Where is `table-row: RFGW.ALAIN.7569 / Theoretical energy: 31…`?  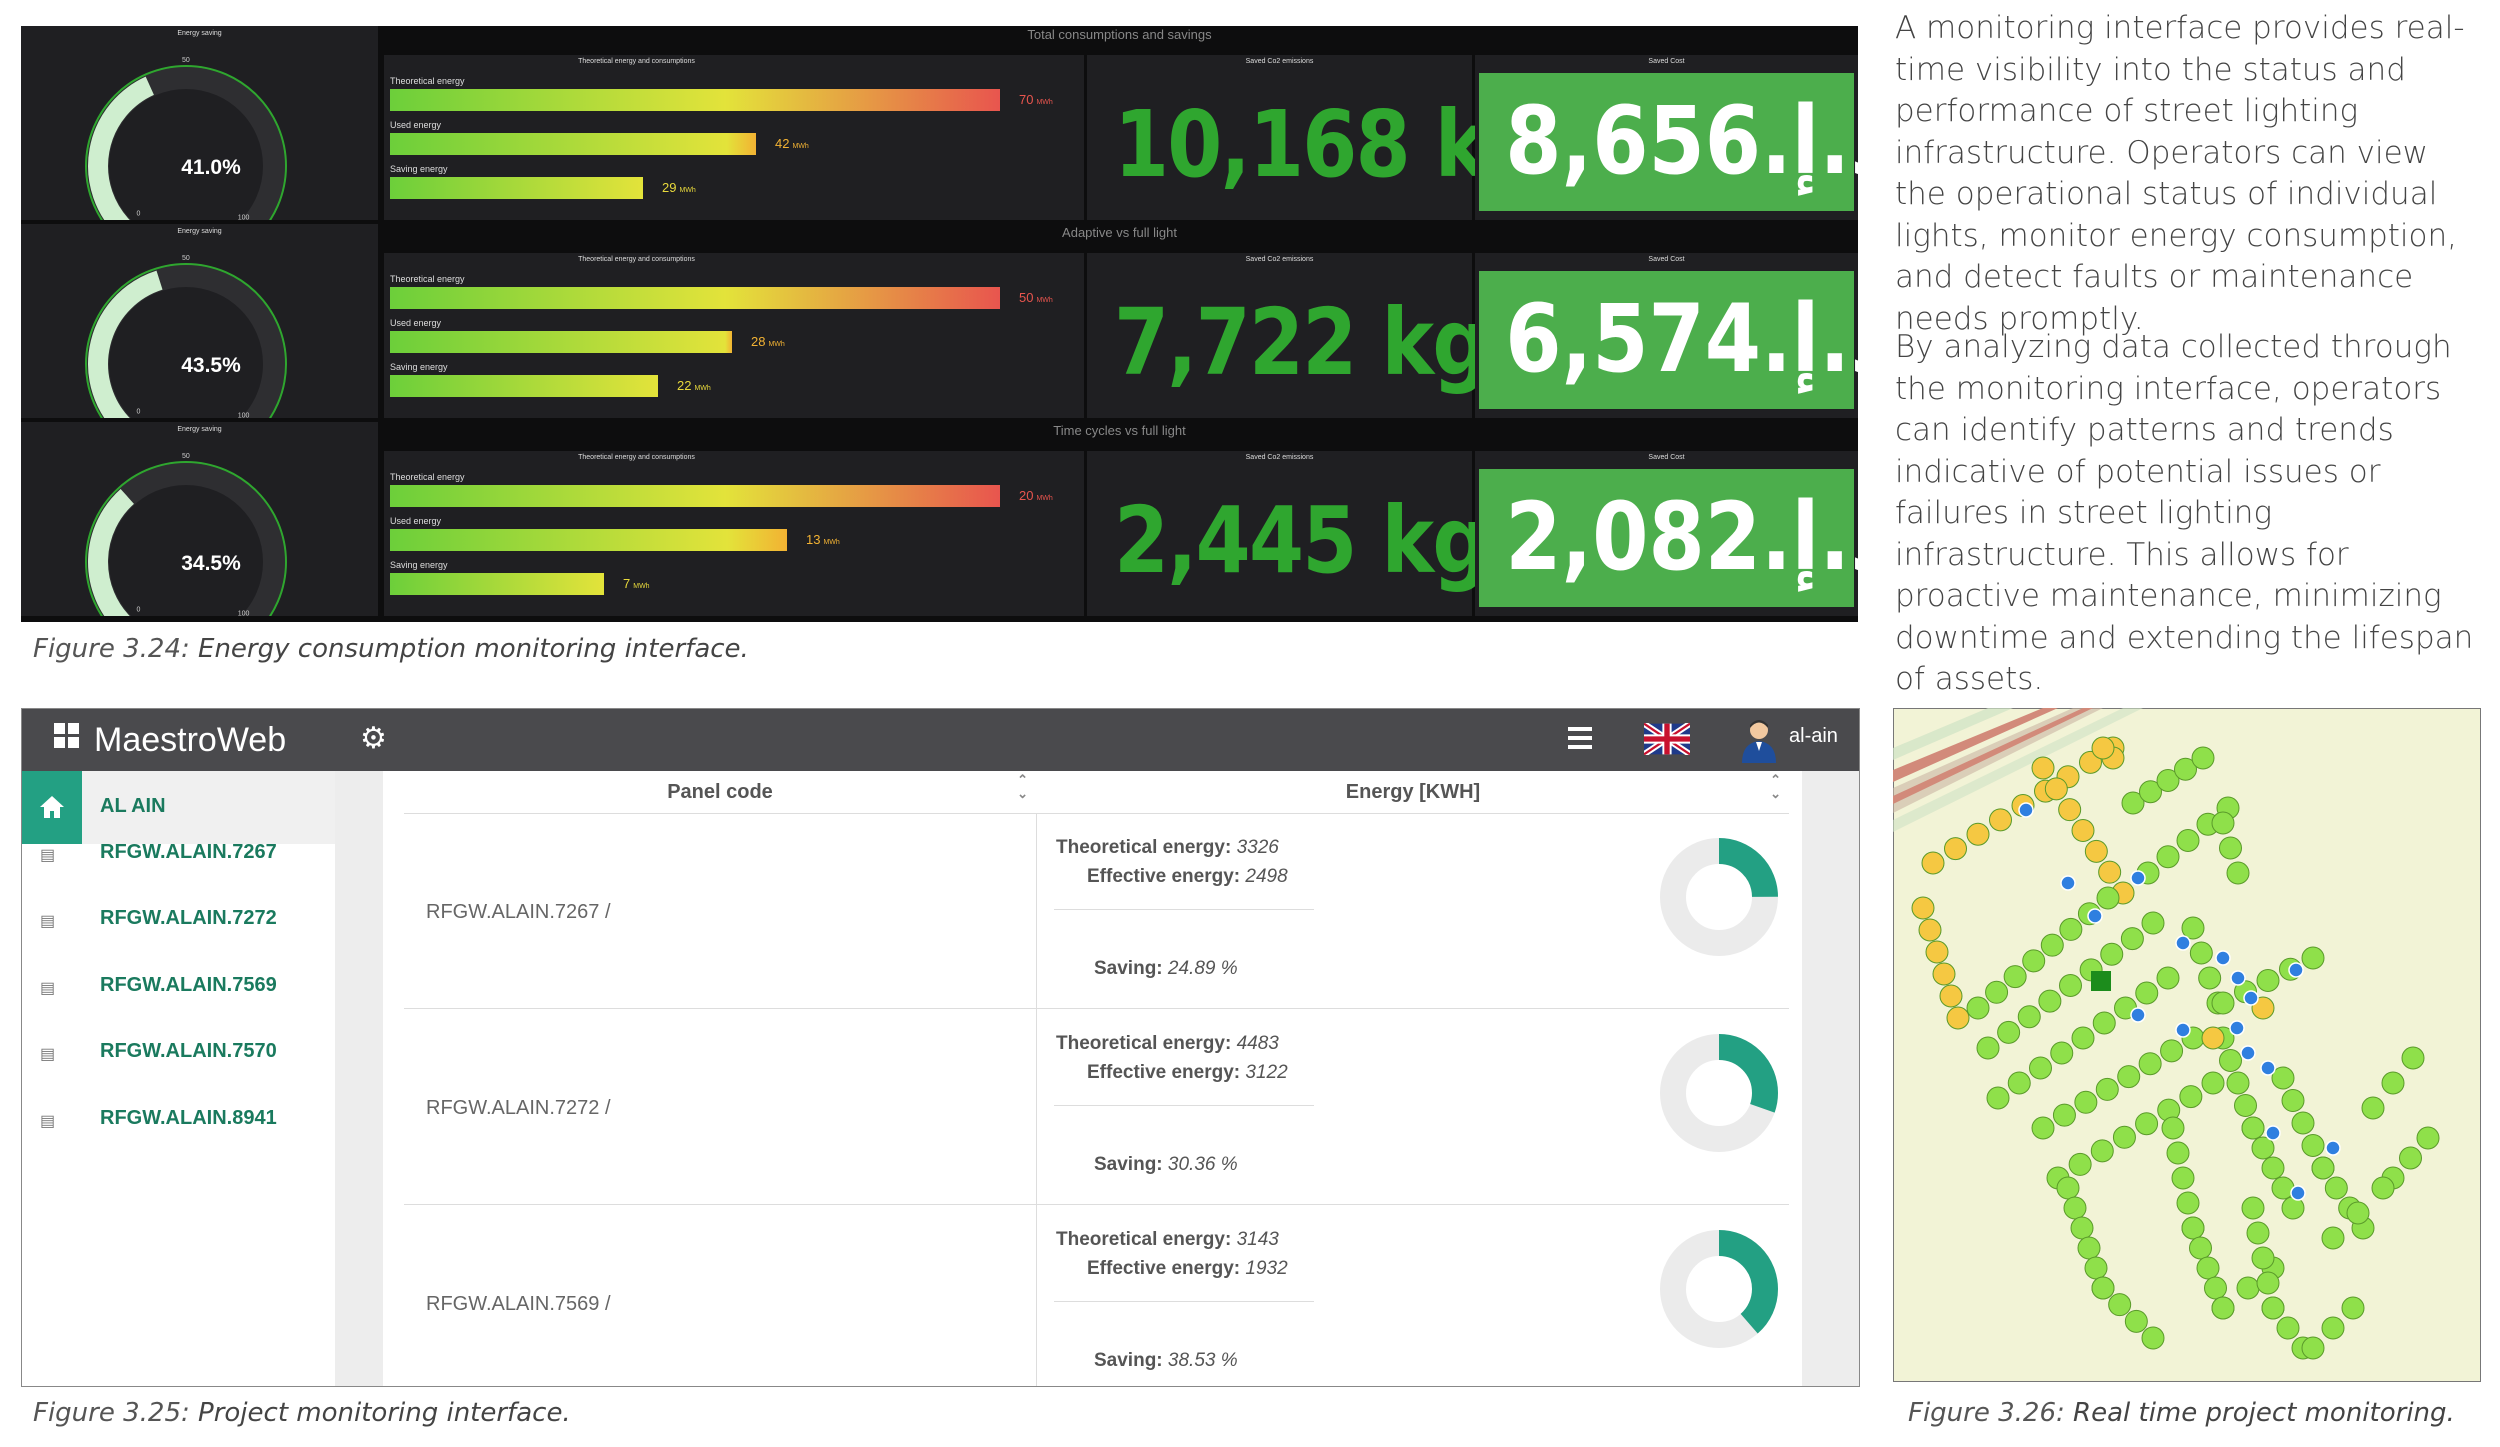
table-row: RFGW.ALAIN.7569 / Theoretical energy: 31… is located at coordinates (1096, 1295).